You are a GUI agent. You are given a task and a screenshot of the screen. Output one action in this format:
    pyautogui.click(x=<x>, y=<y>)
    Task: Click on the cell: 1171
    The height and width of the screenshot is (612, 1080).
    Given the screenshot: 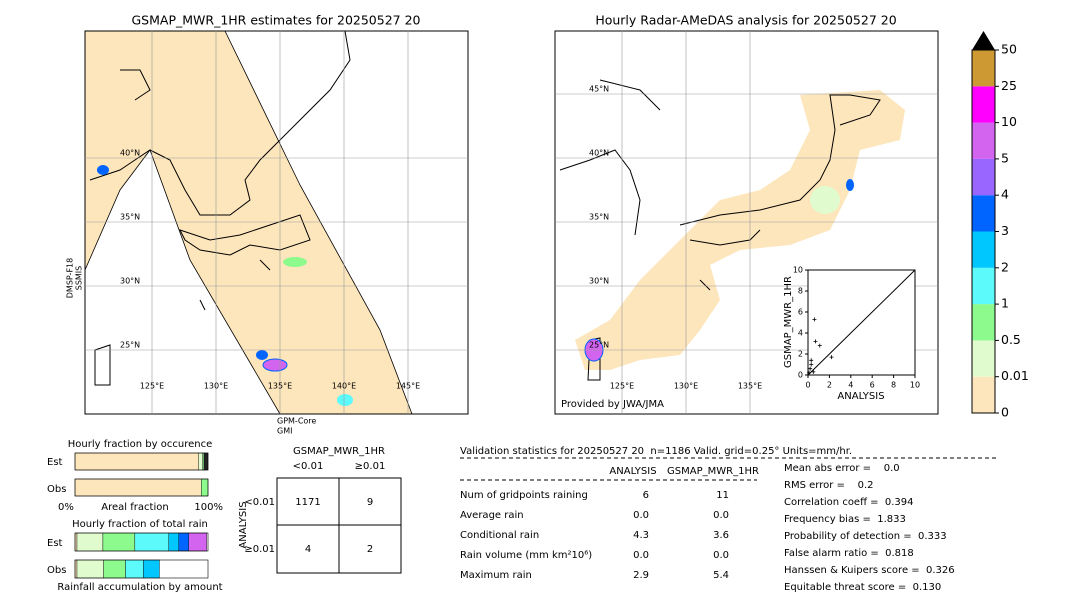 What is the action you would take?
    pyautogui.click(x=307, y=502)
    